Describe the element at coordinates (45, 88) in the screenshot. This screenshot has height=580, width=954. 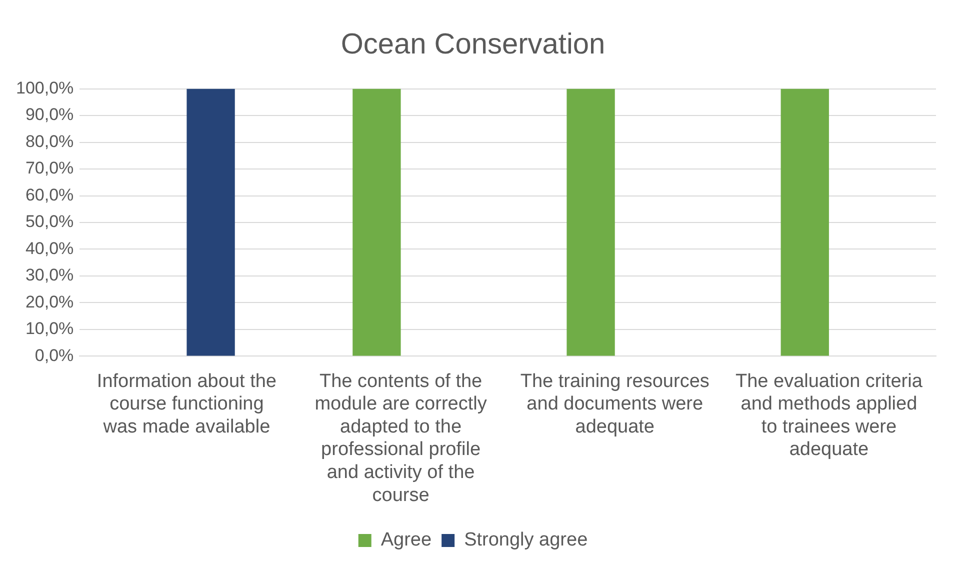
I see `y-tick-label: 100,0%` at that location.